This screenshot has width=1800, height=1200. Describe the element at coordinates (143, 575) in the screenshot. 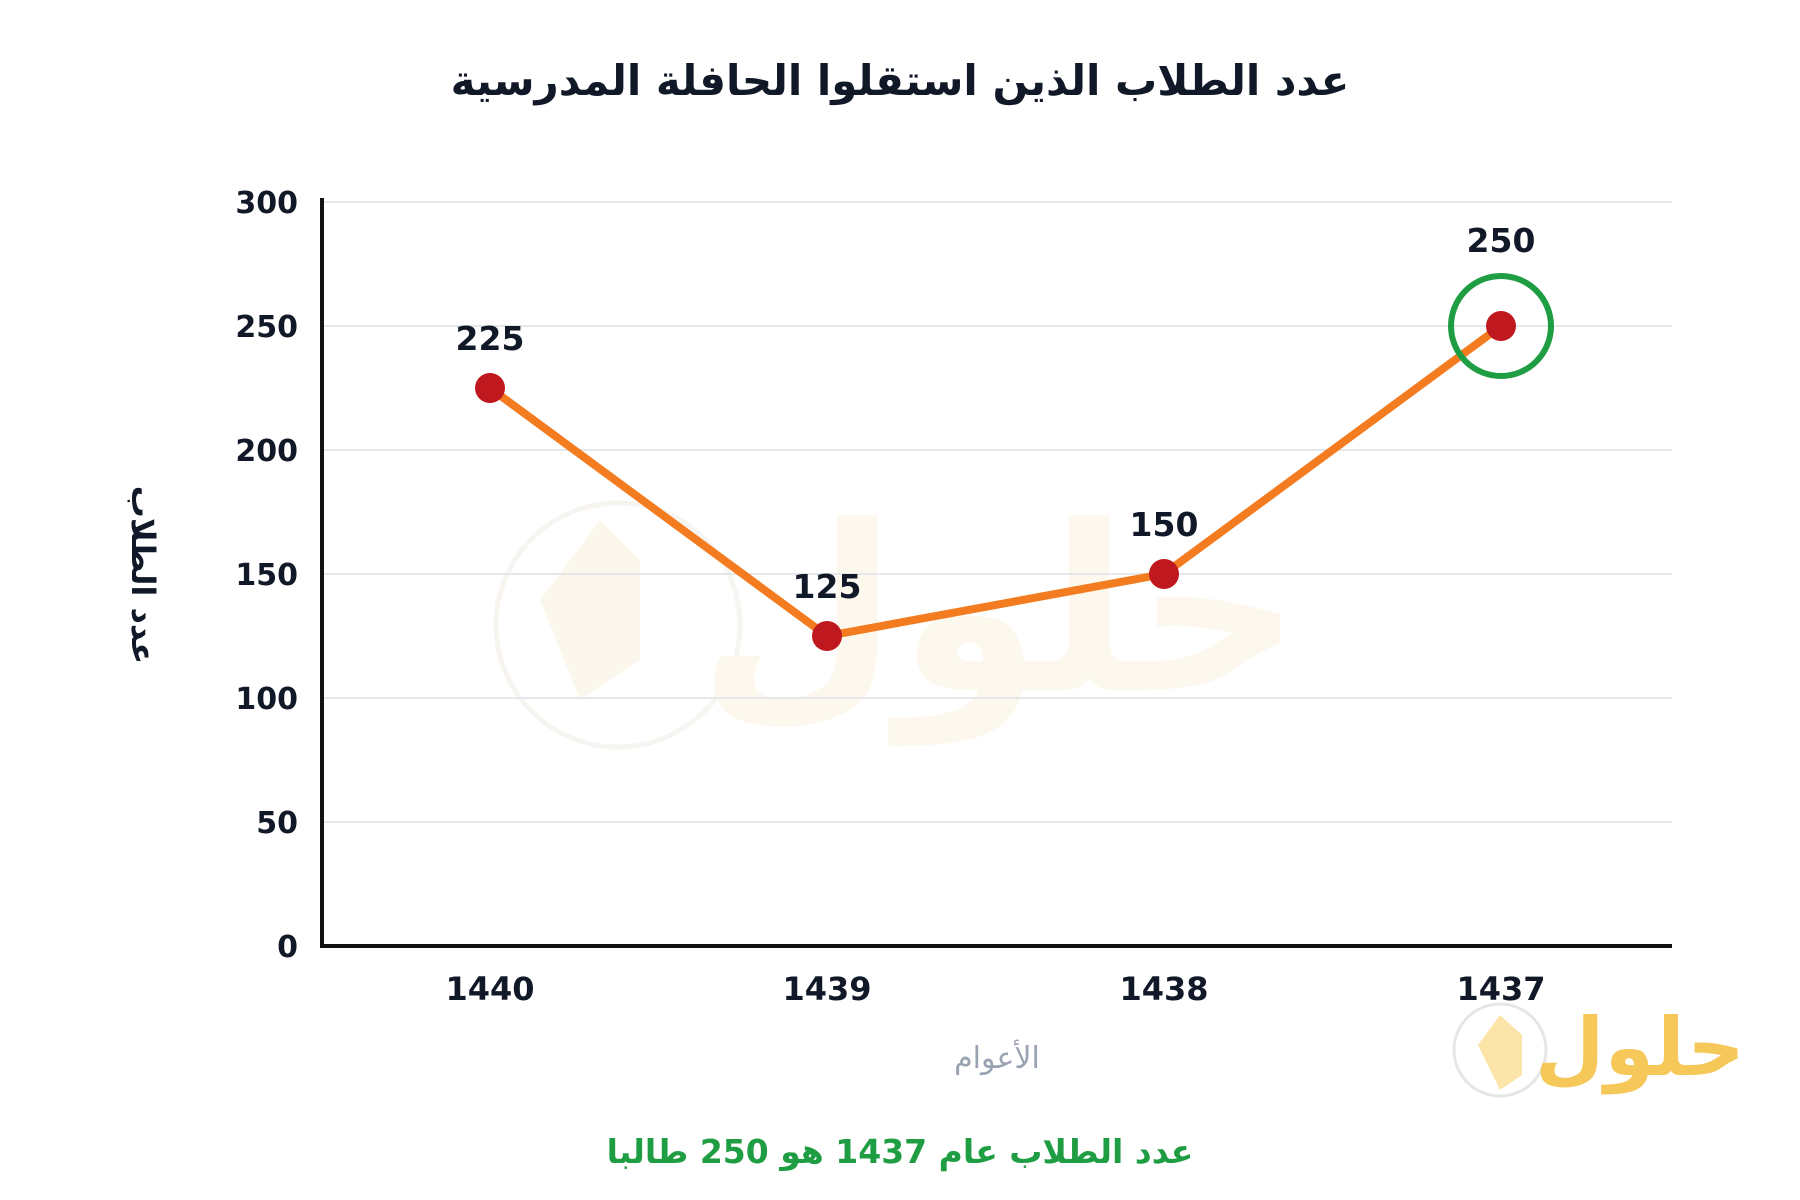

I see `y-axis-label: عدد الطلاب` at that location.